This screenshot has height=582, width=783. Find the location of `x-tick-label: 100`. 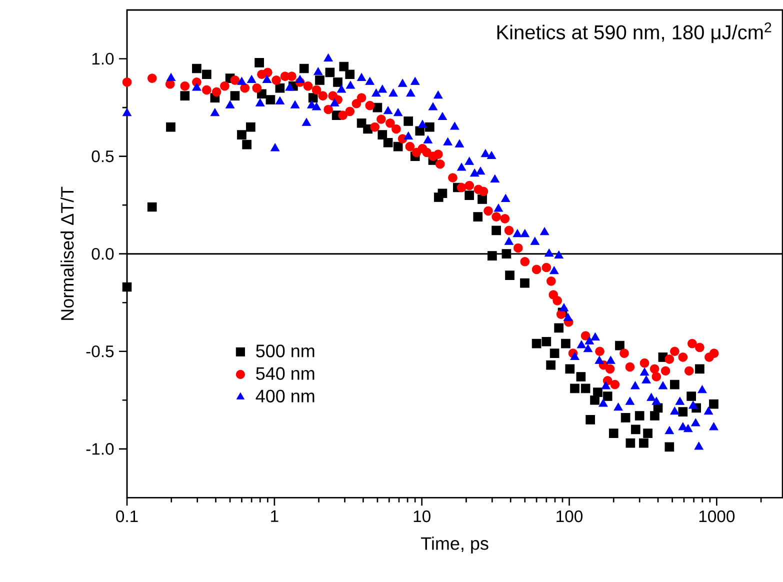

x-tick-label: 100 is located at coordinates (569, 516).